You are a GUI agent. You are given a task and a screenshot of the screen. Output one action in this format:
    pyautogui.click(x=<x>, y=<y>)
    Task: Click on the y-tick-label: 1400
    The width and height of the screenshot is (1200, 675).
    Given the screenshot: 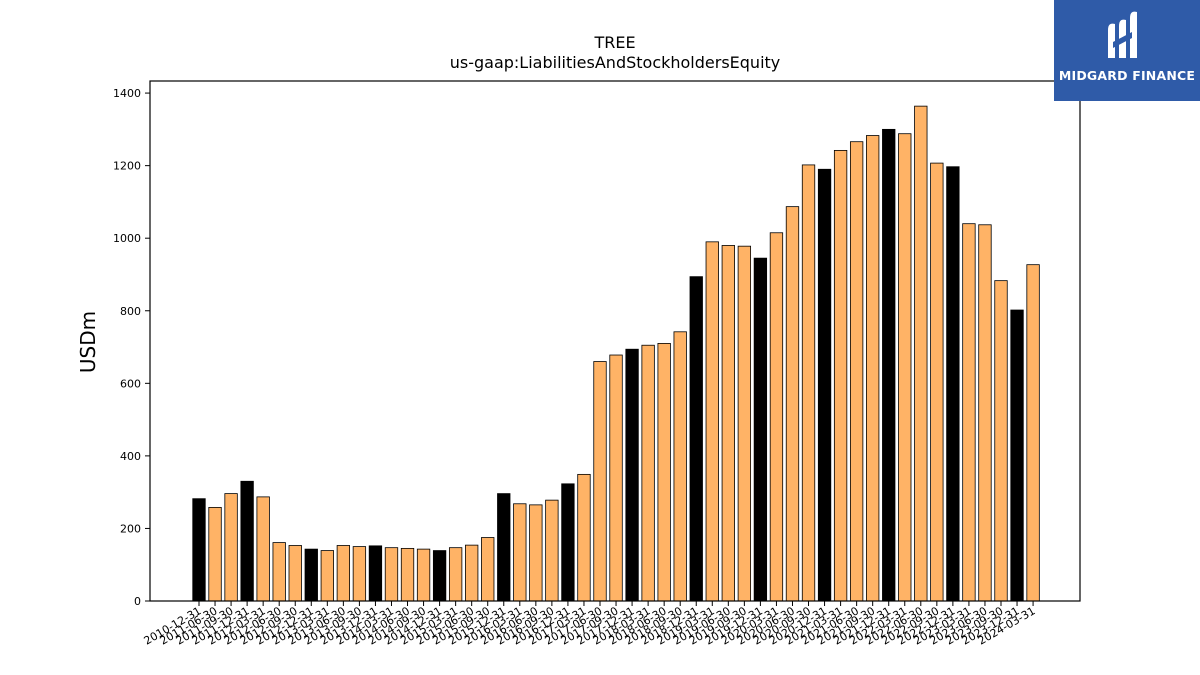 What is the action you would take?
    pyautogui.click(x=127, y=93)
    